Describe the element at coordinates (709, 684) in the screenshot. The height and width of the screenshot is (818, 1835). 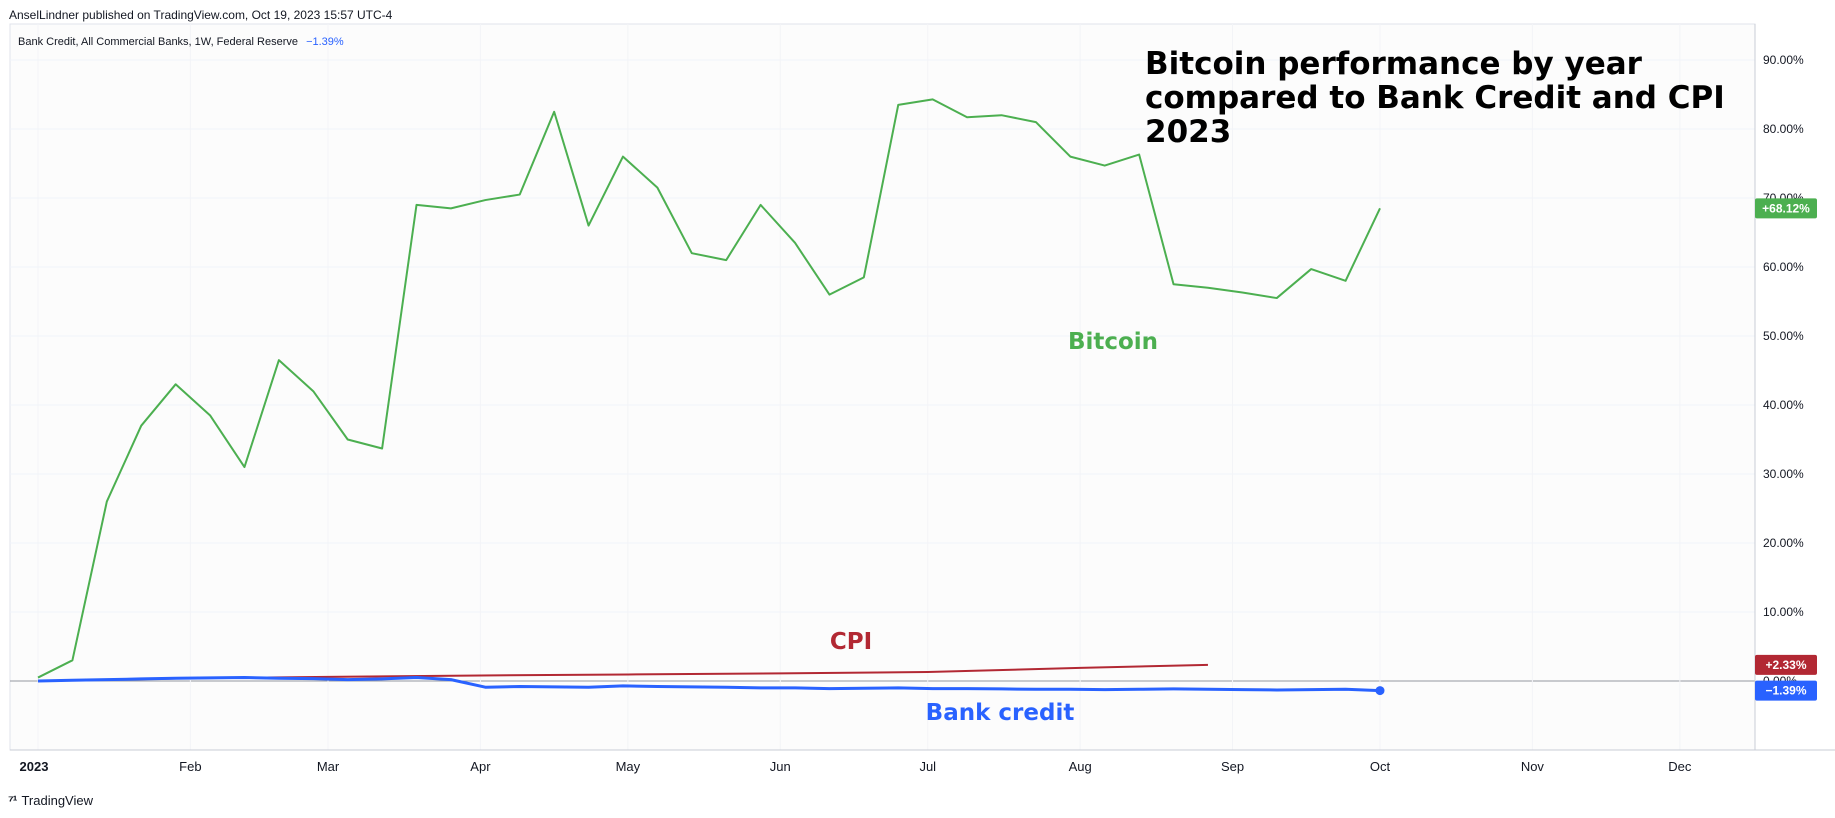
I see `series-line-bank-credit` at that location.